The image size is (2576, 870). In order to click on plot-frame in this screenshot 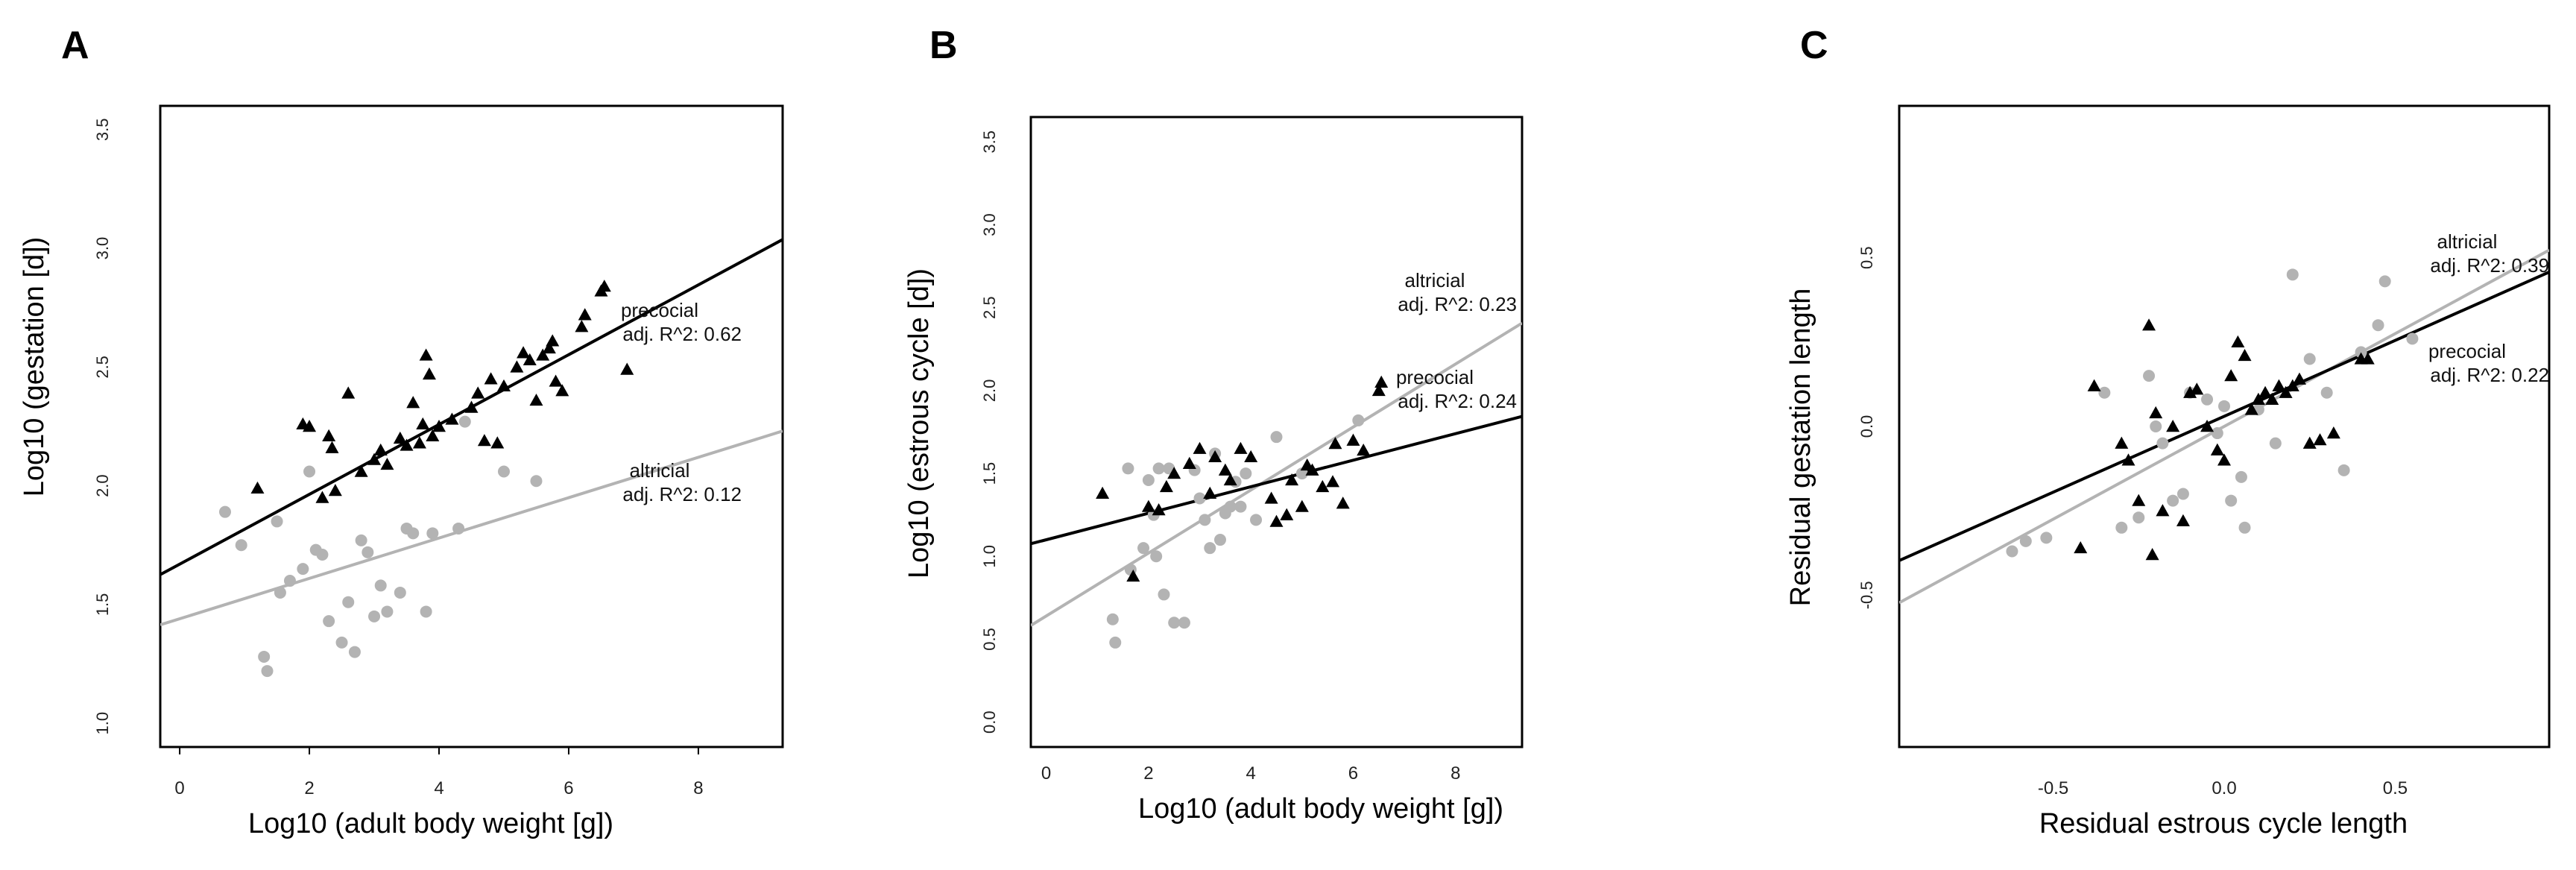, I will do `click(1276, 432)`.